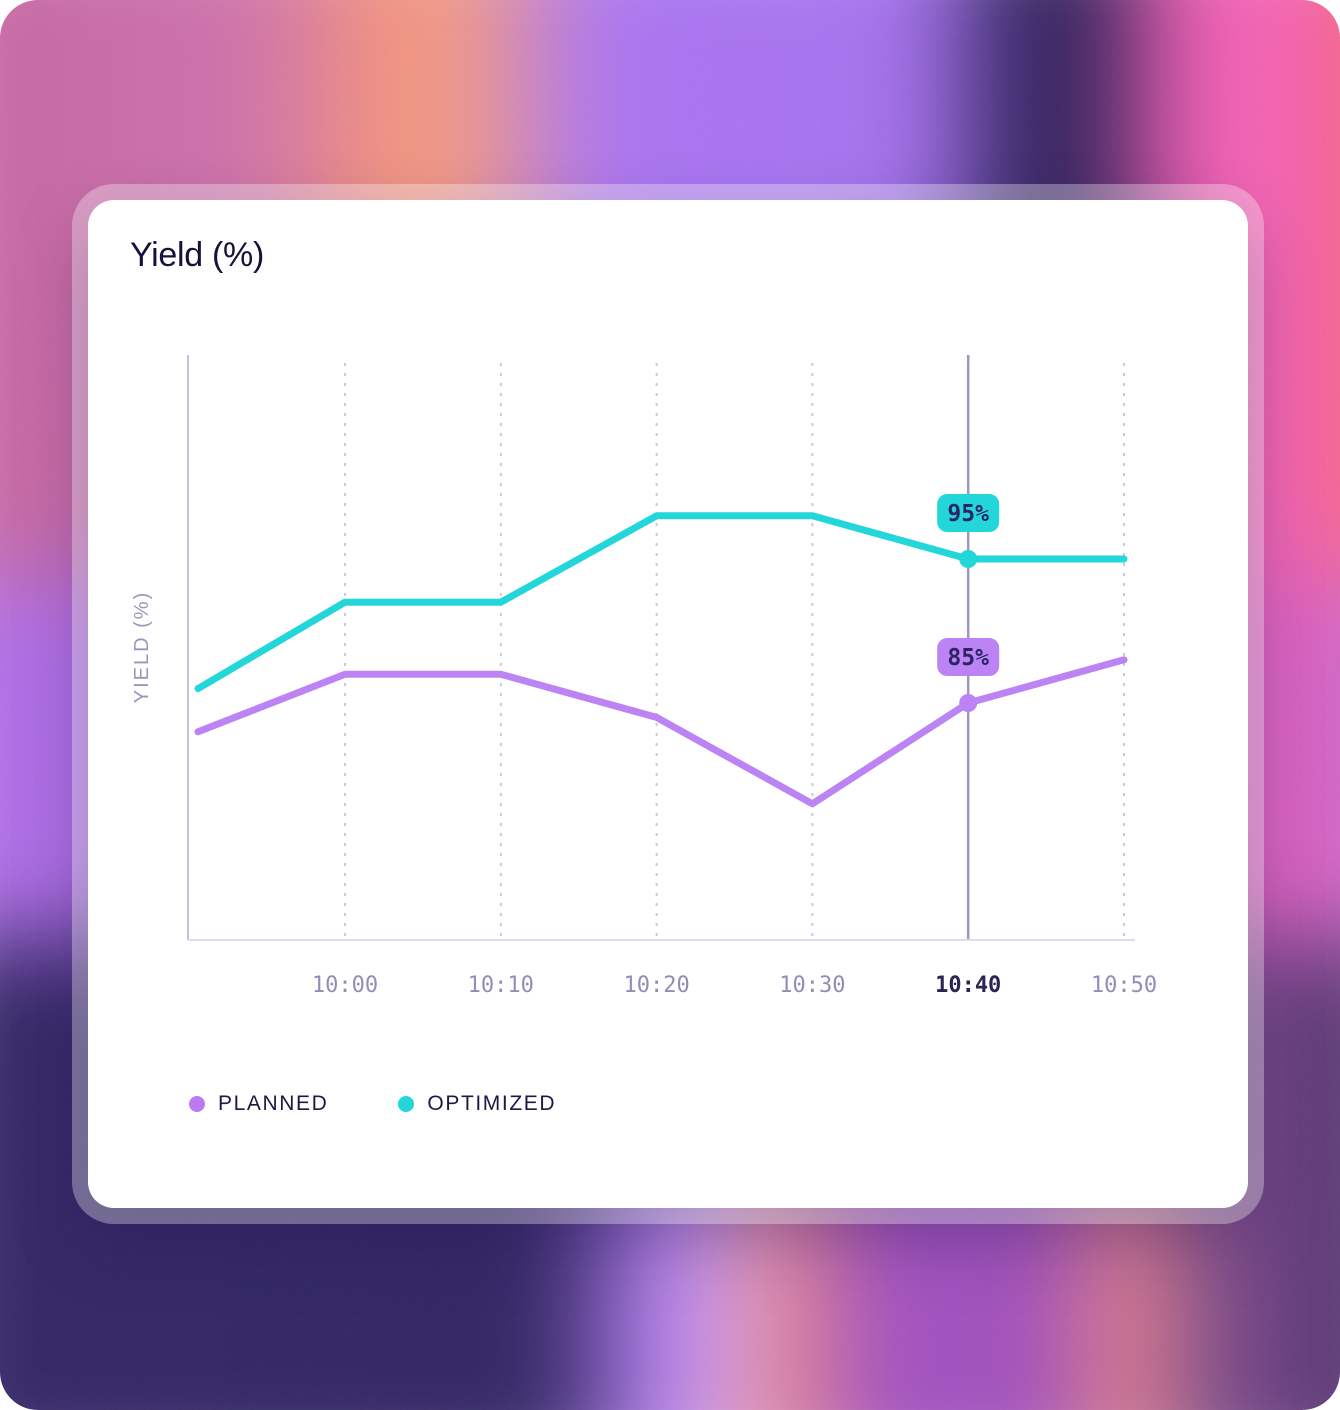  I want to click on value-badge-optimized, so click(968, 513).